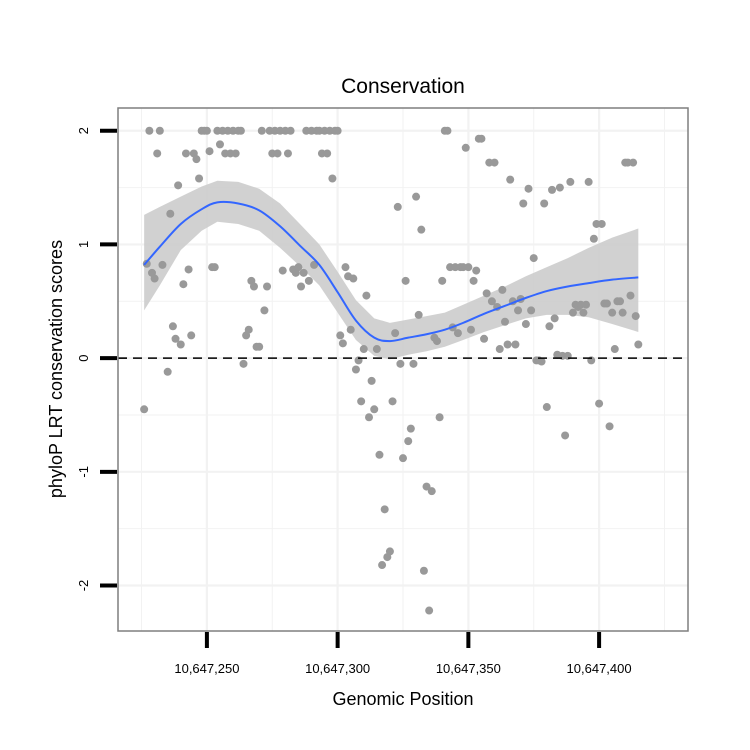  Describe the element at coordinates (402, 699) in the screenshot. I see `x-axis-label: Genomic Position` at that location.